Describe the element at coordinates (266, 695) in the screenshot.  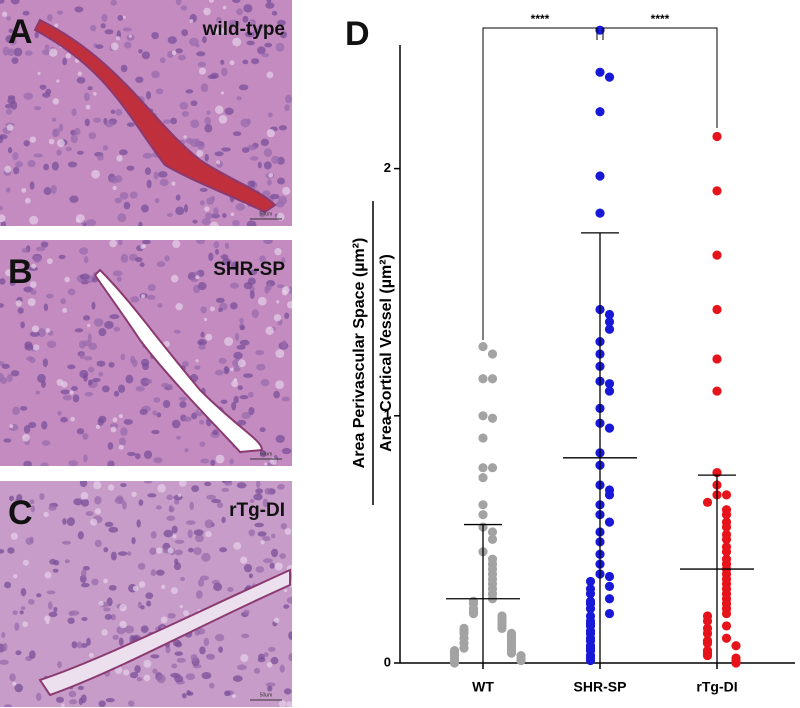
I see `scale-bar-label: 50um` at that location.